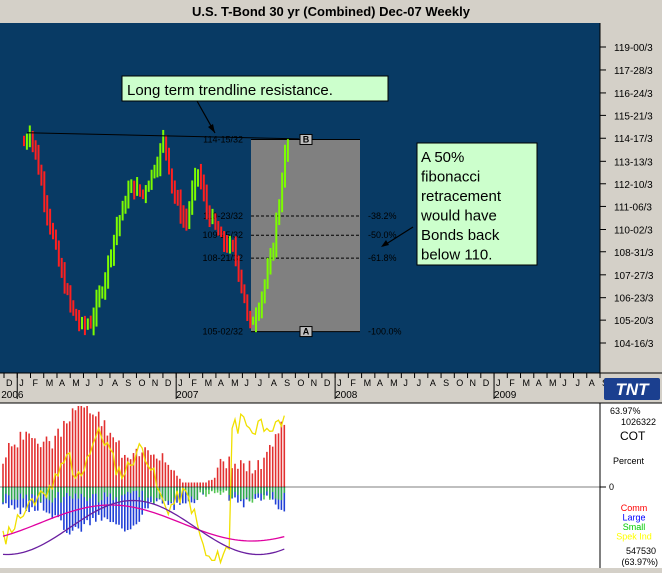 The image size is (662, 573). What do you see at coordinates (223, 216) in the screenshot?
I see `fib-level-price: 110-23/32` at bounding box center [223, 216].